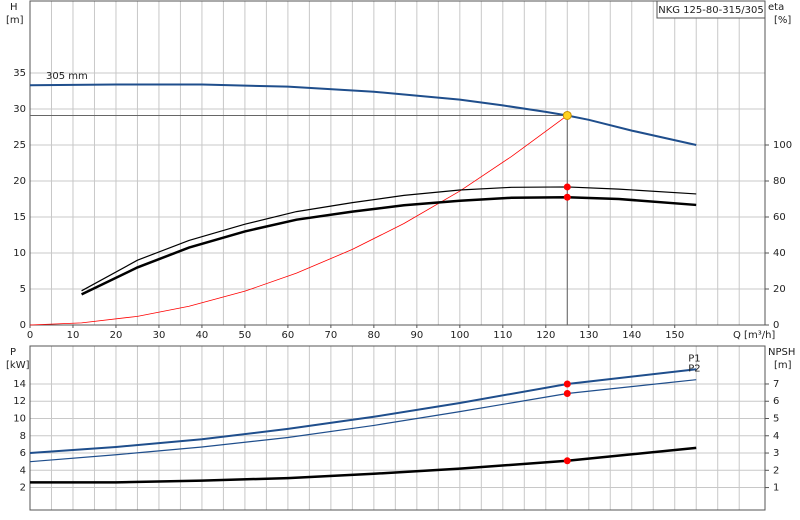  I want to click on y2-tick-label: 1, so click(776, 488).